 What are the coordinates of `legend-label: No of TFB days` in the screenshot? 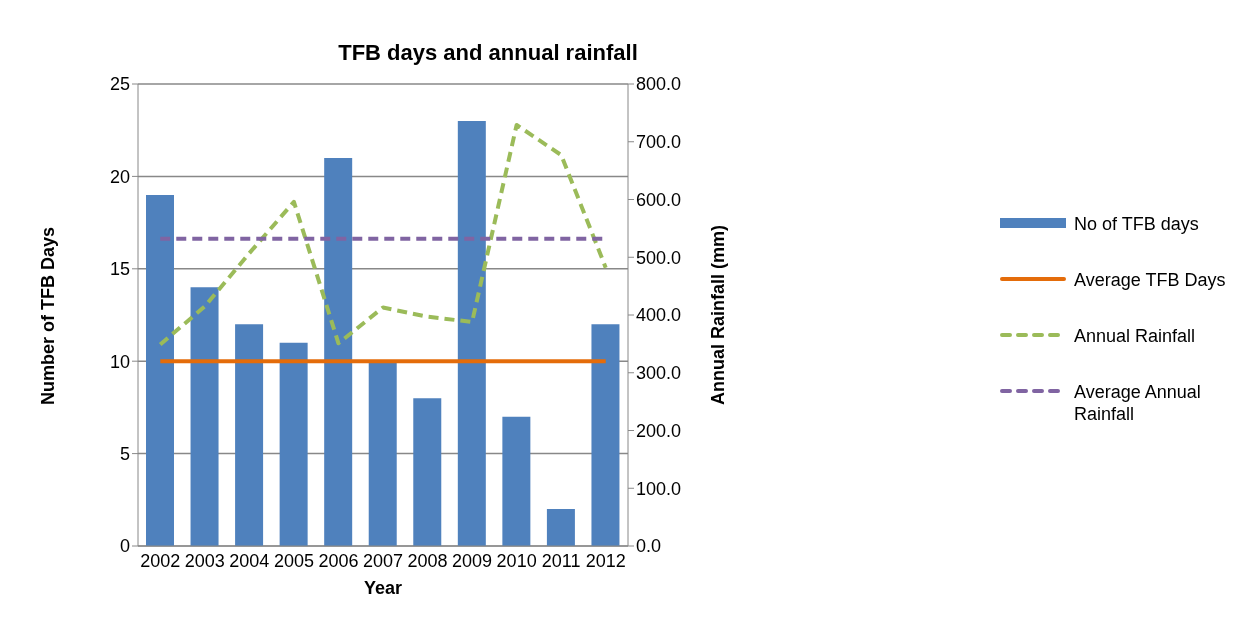 It's located at (1136, 224).